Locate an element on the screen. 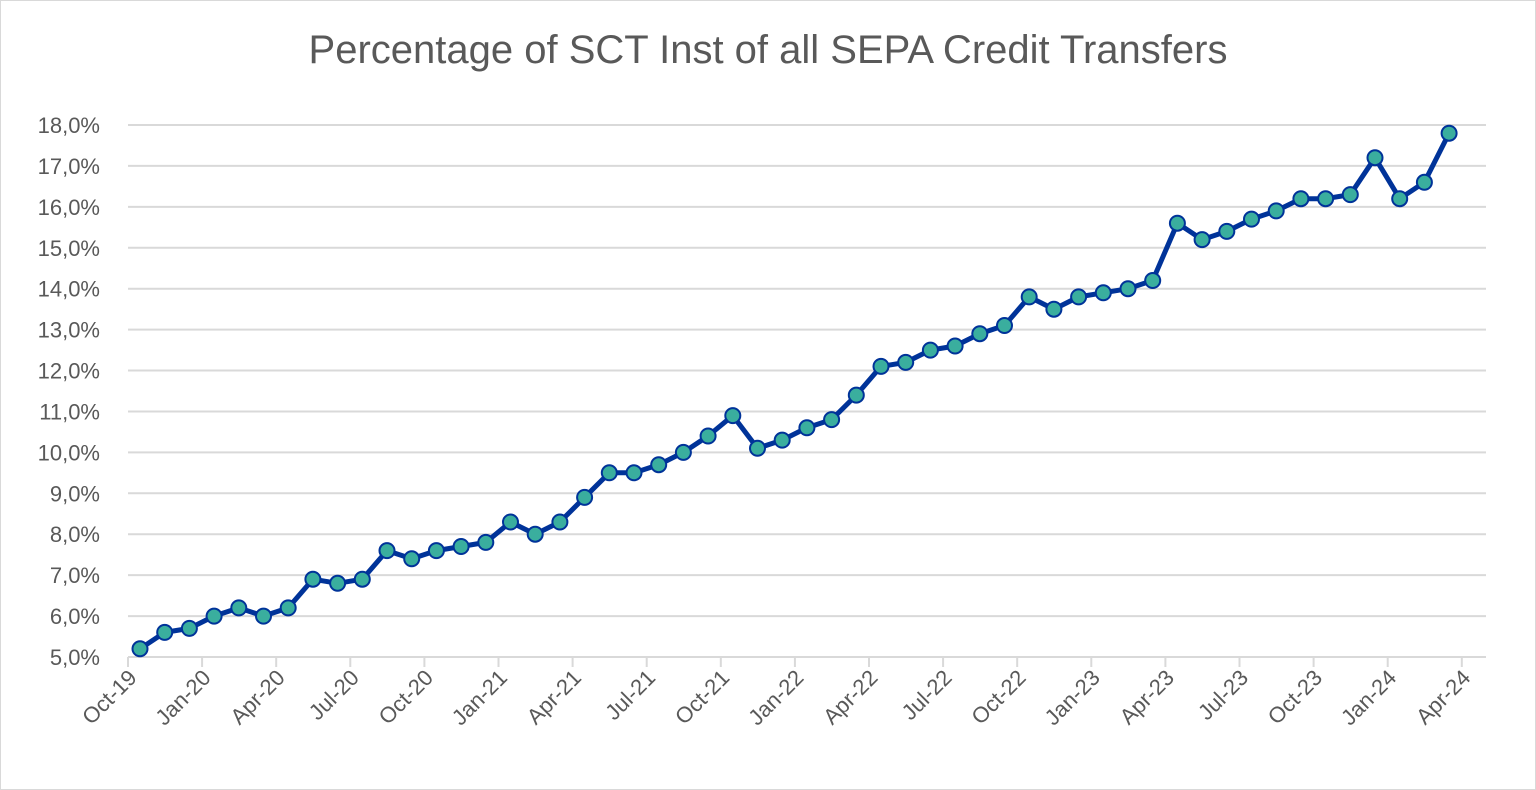 The width and height of the screenshot is (1536, 790). y-tick-label: 5,0% is located at coordinates (75, 657).